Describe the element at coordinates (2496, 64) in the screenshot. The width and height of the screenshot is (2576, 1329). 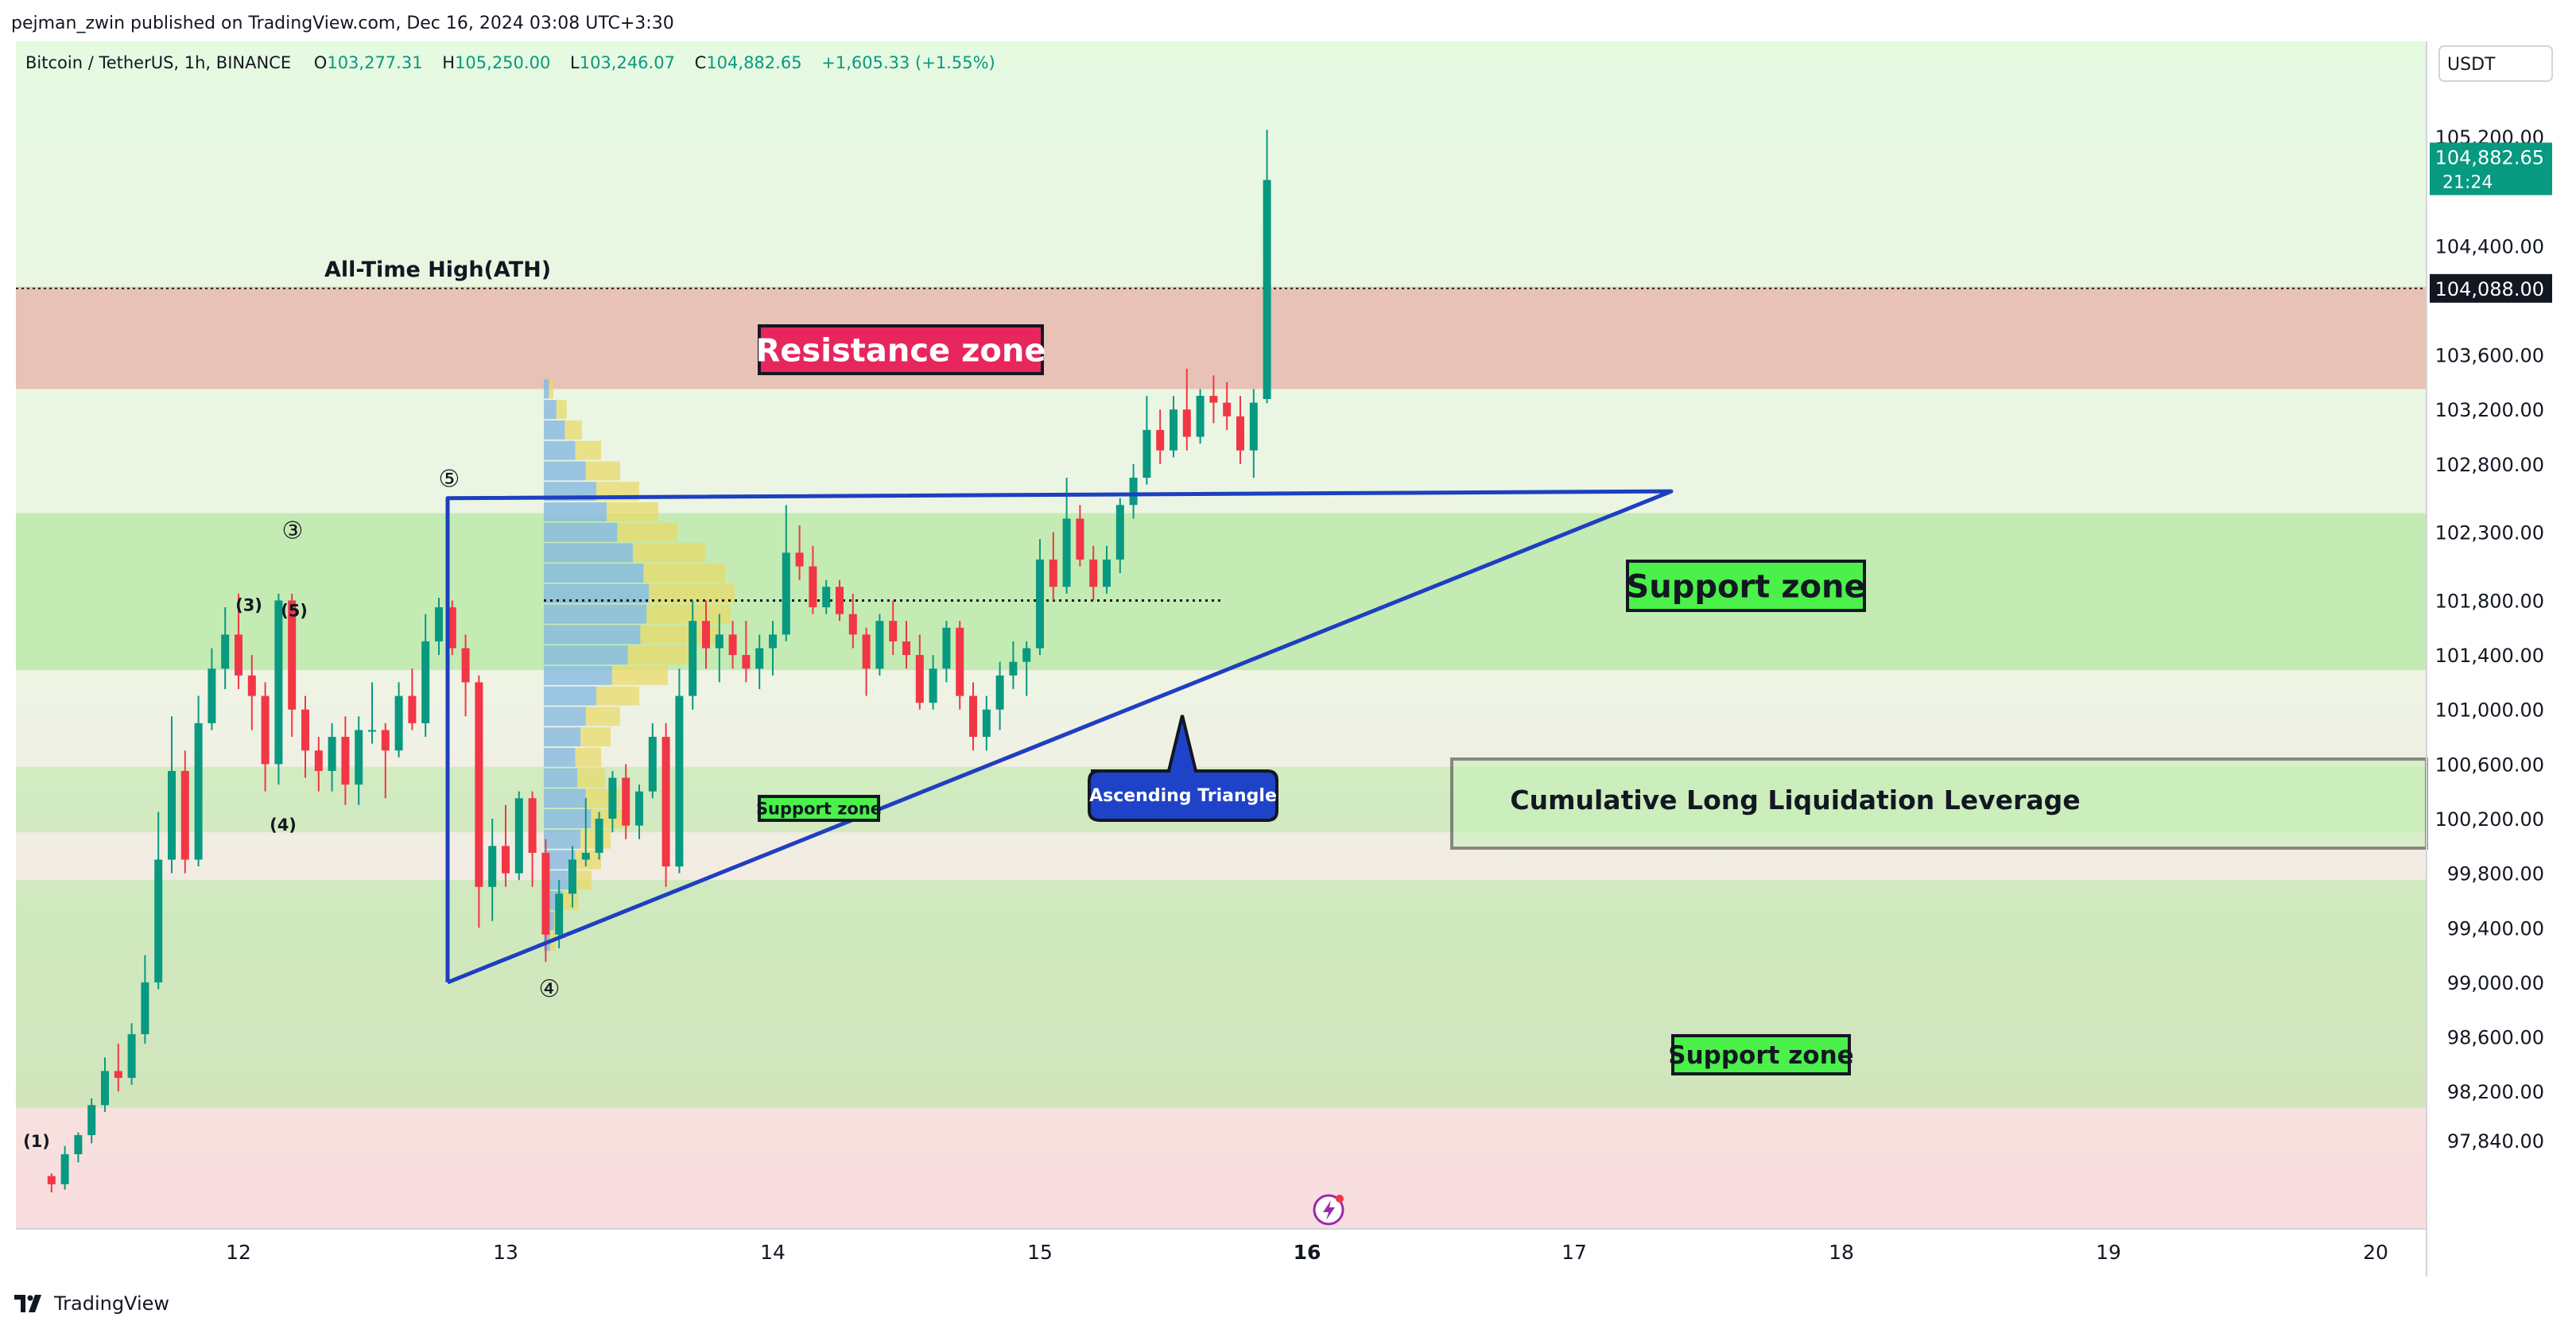
I see `currency-button` at that location.